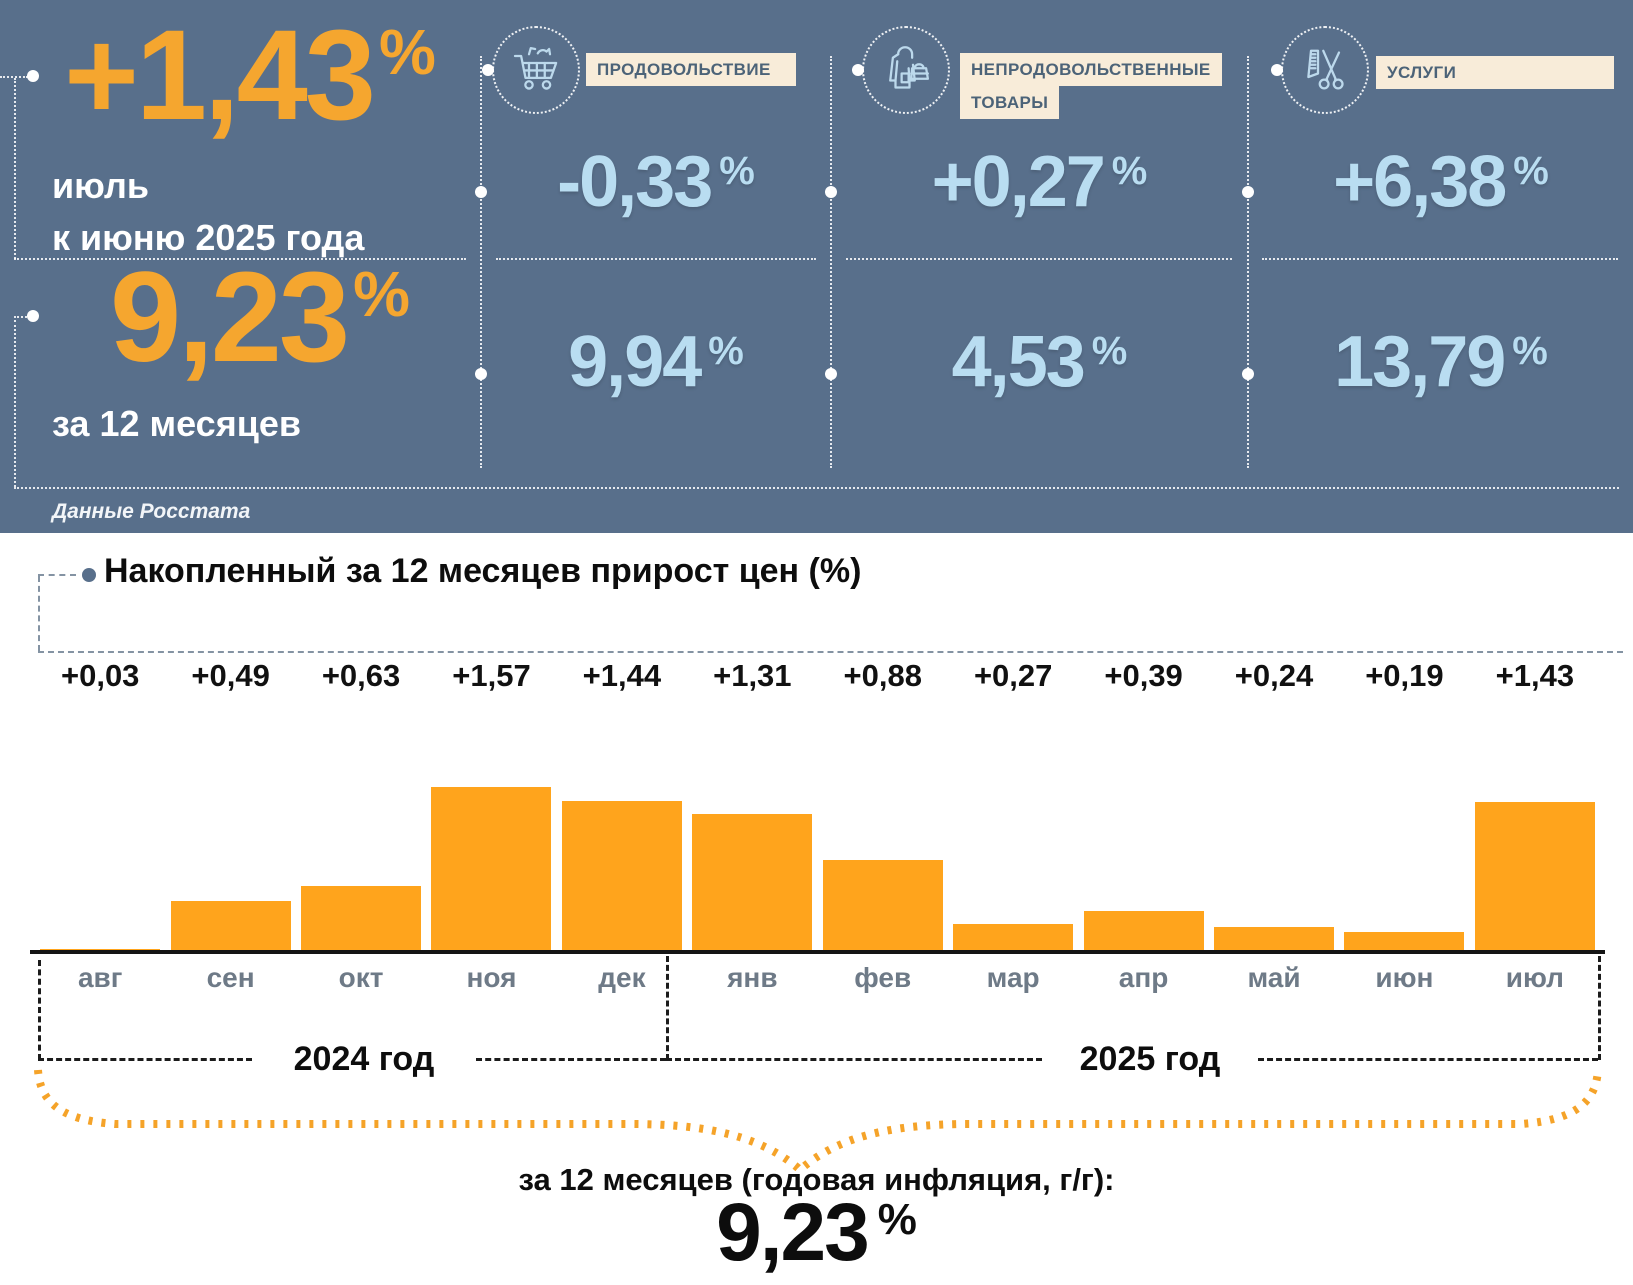 This screenshot has height=1285, width=1633. Describe the element at coordinates (364, 1059) in the screenshot. I see `year-2024-label: 2024 год` at that location.